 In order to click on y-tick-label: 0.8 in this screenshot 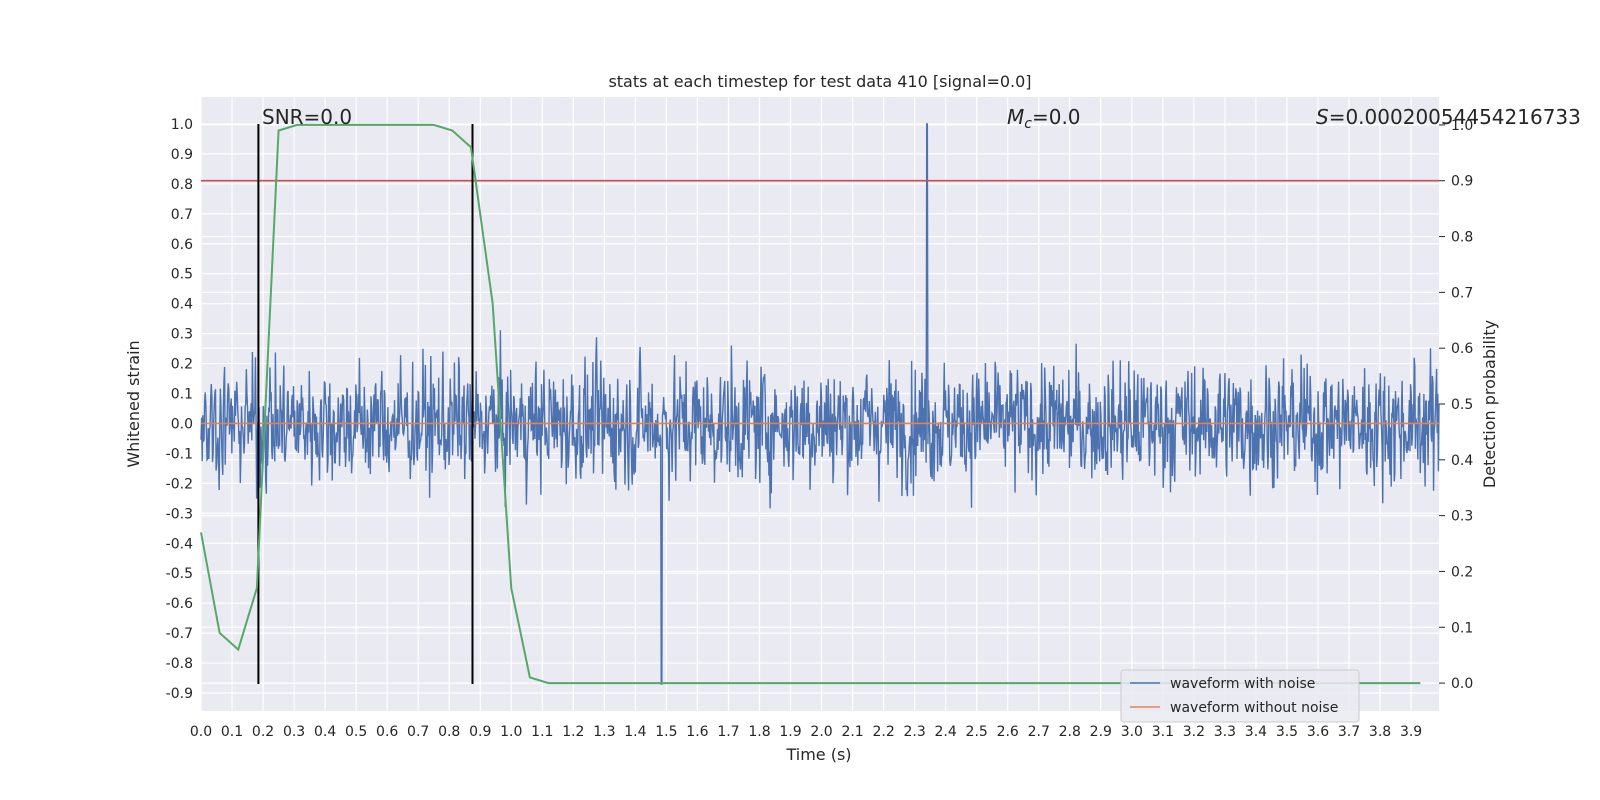, I will do `click(182, 185)`.